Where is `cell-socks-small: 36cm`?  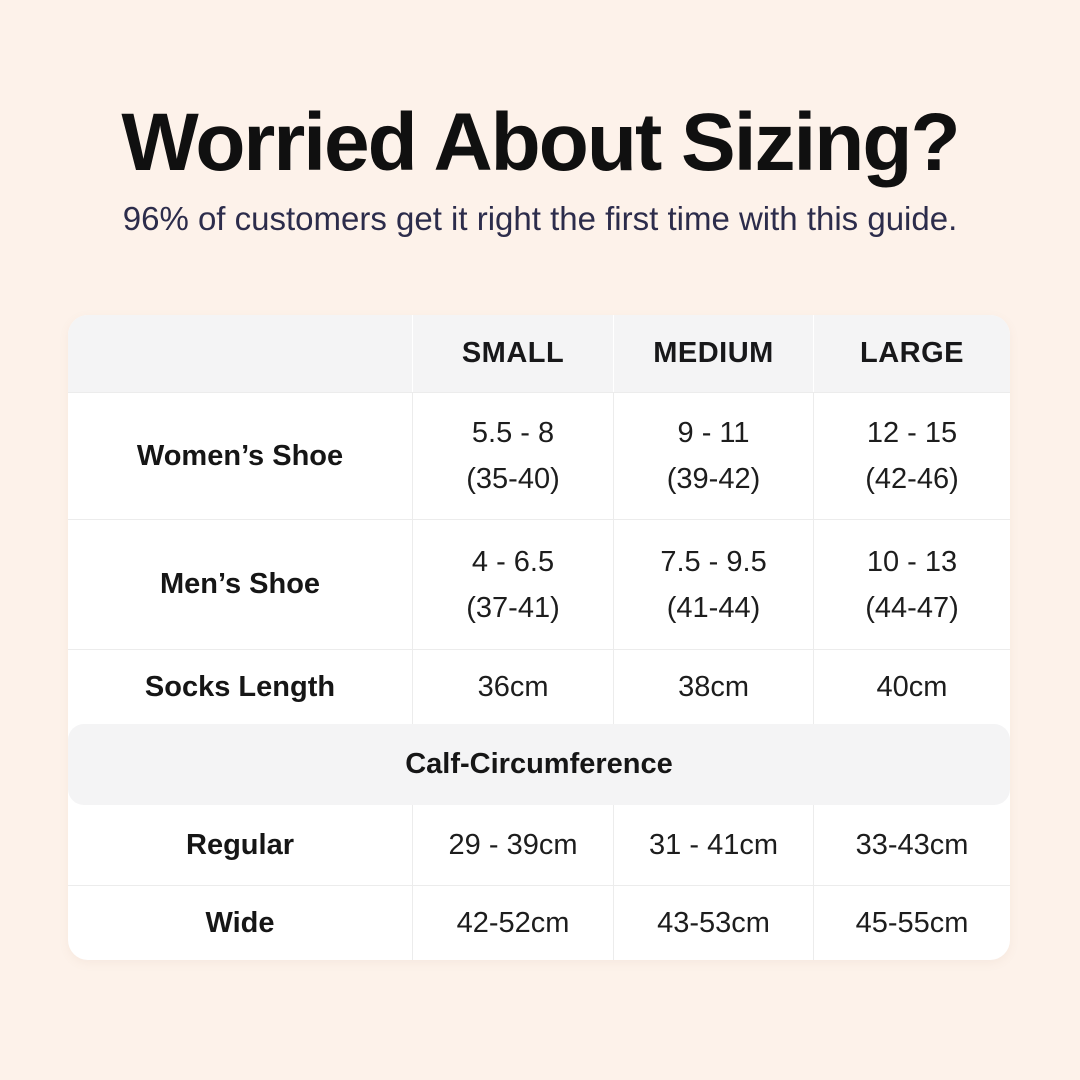 cell-socks-small: 36cm is located at coordinates (512, 687).